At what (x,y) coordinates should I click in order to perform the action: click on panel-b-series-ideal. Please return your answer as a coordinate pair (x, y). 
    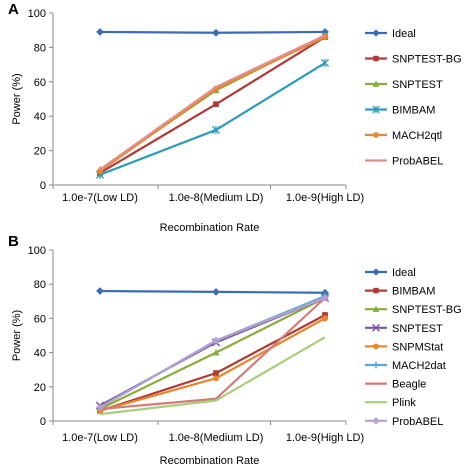
    Looking at the image, I should click on (212, 292).